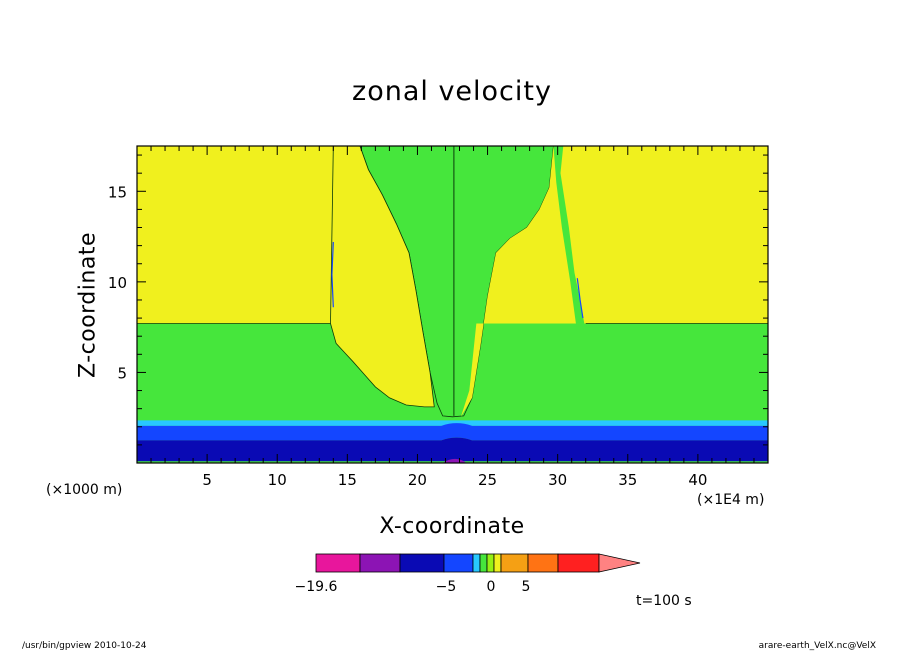 This screenshot has height=654, width=904. I want to click on y-tick-label: 10, so click(117, 283).